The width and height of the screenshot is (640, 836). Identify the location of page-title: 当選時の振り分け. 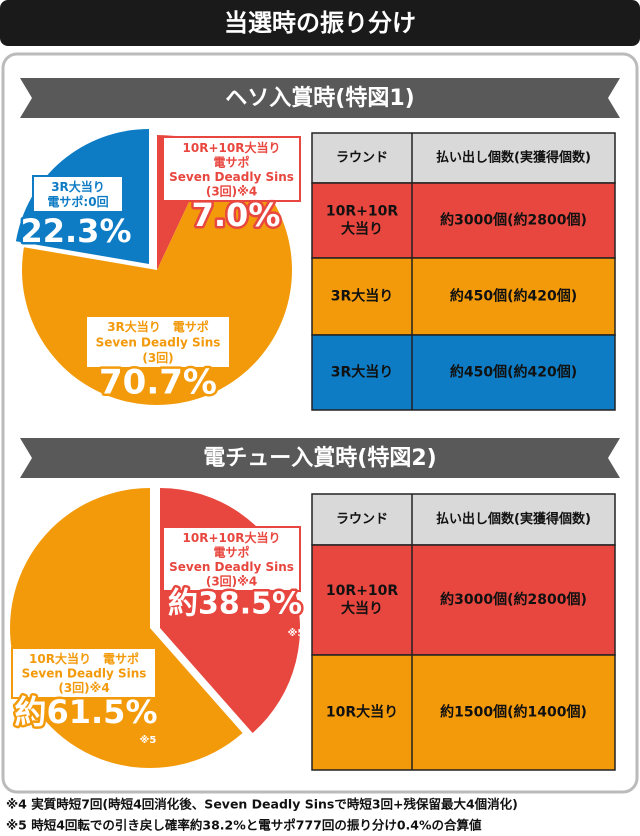
(320, 23).